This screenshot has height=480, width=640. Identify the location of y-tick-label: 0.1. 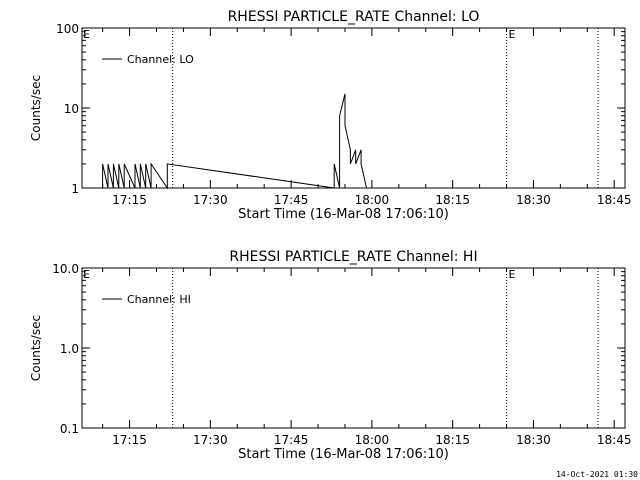
(69, 429).